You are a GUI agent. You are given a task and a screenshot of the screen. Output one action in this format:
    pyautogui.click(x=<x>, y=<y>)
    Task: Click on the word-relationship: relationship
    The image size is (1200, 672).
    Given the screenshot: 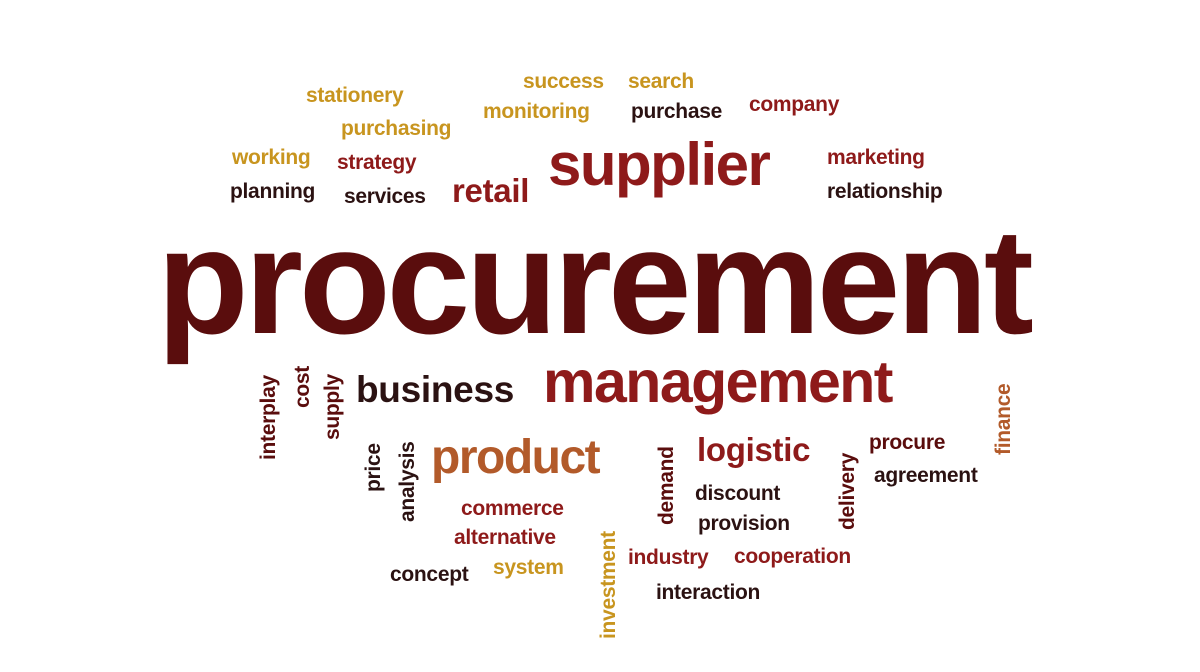 What is the action you would take?
    pyautogui.click(x=885, y=191)
    